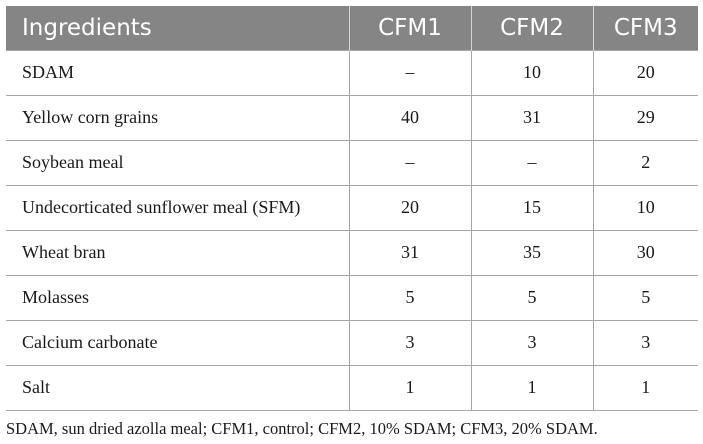  Describe the element at coordinates (645, 342) in the screenshot. I see `cfm3-value: 3` at that location.